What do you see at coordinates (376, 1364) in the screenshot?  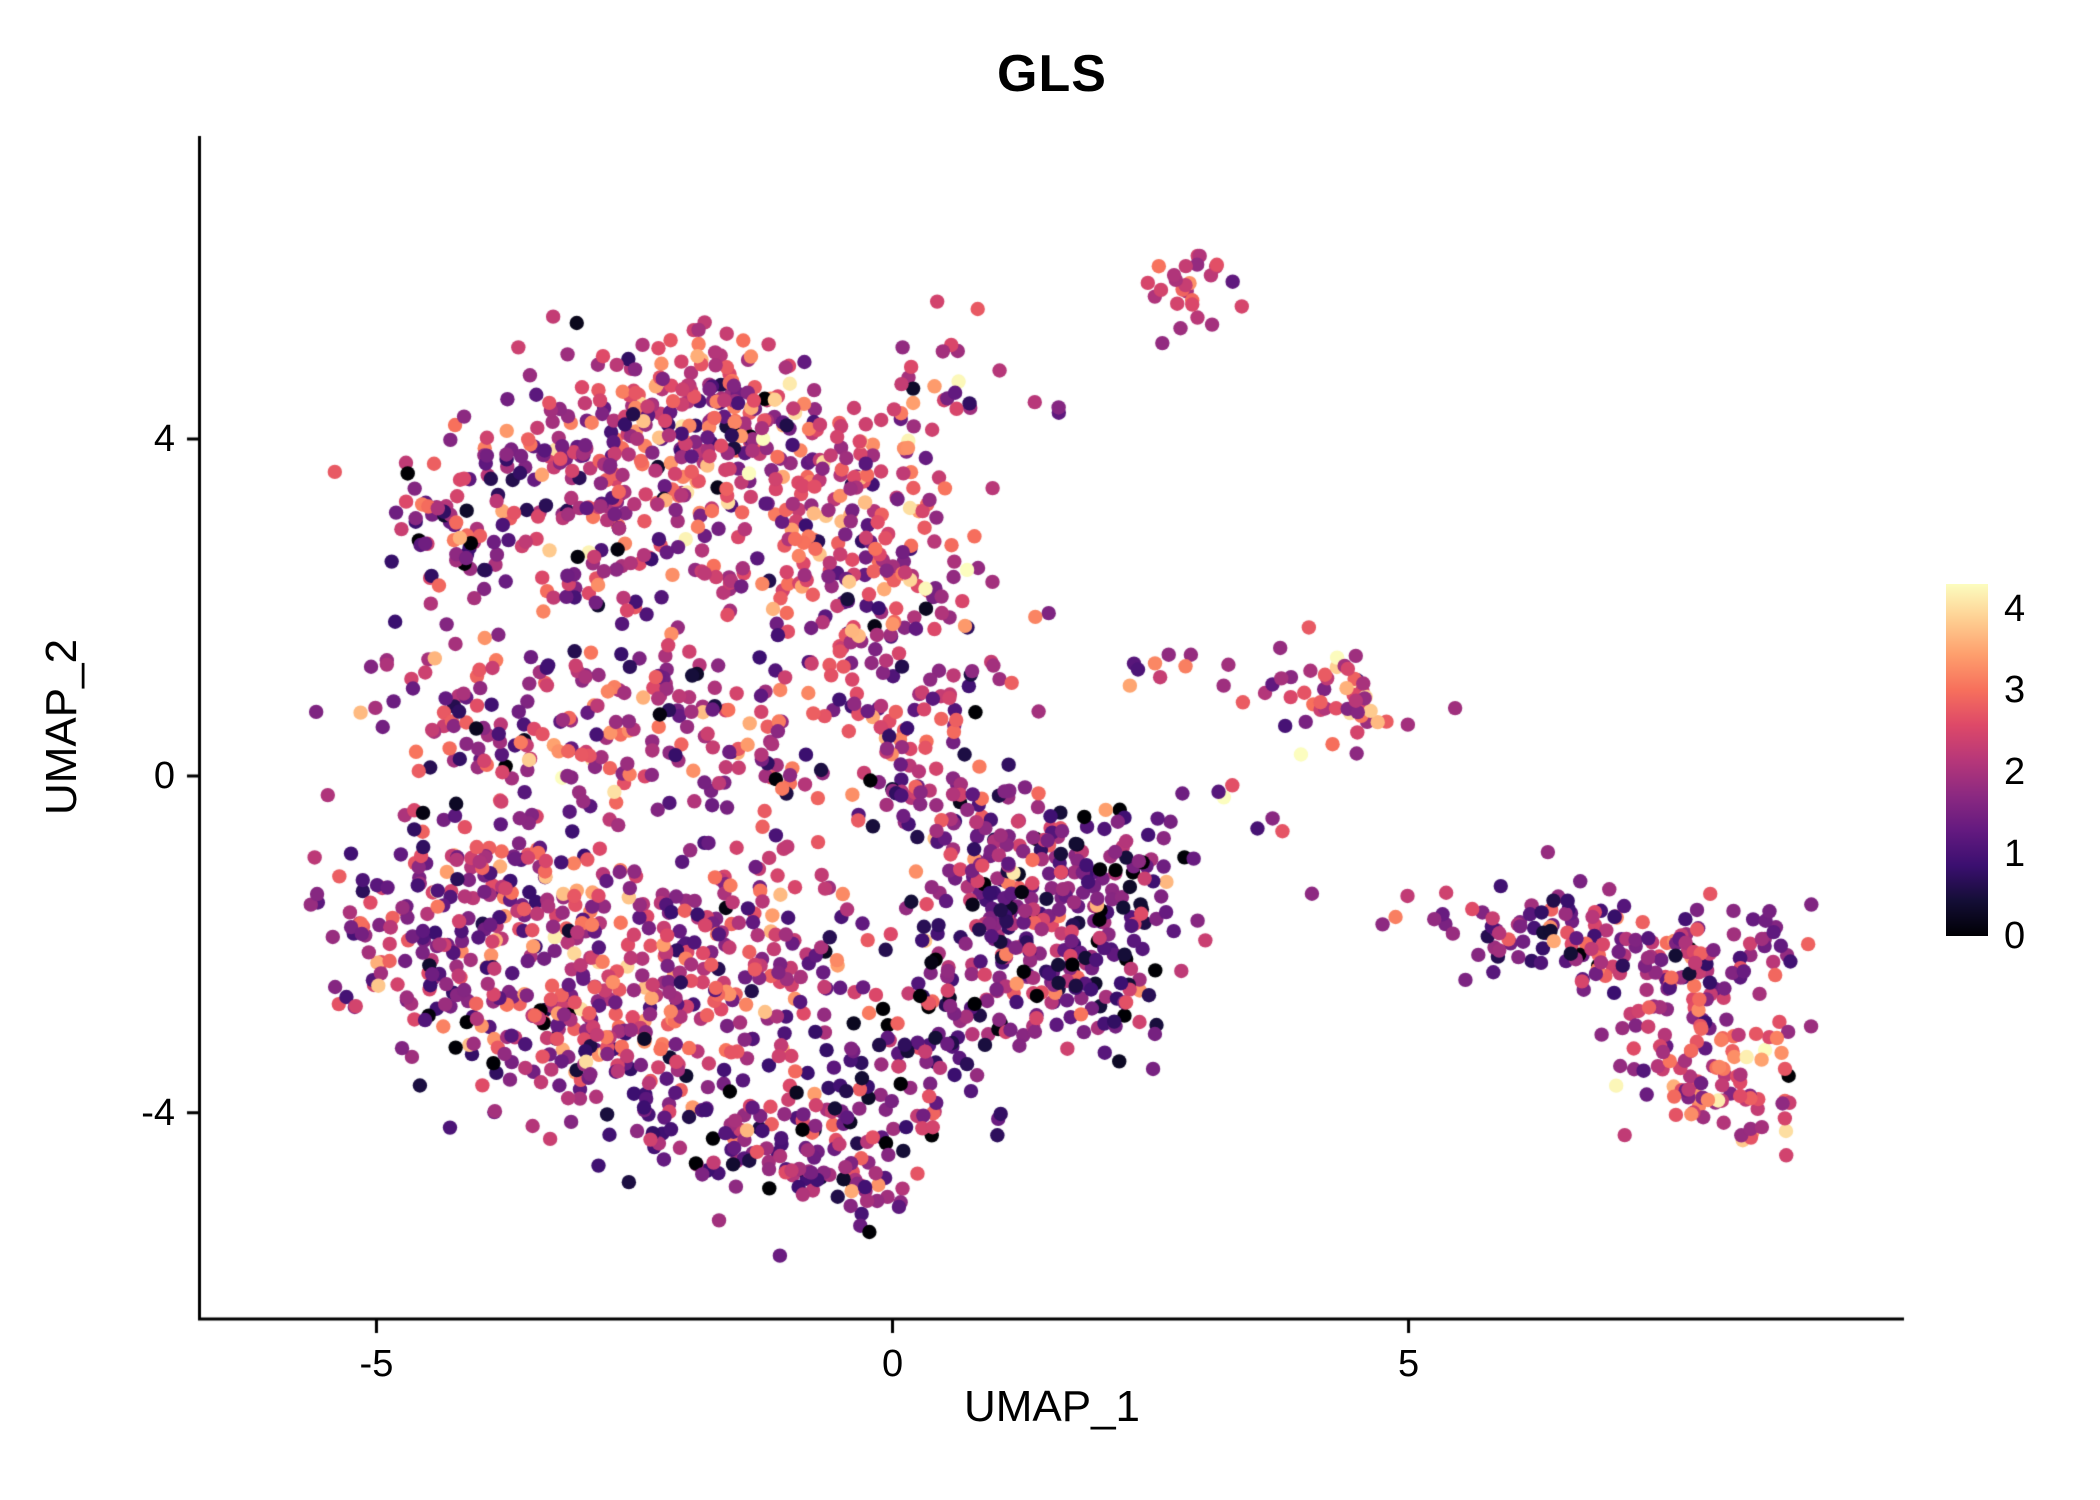 I see `x-tick-label: -5` at bounding box center [376, 1364].